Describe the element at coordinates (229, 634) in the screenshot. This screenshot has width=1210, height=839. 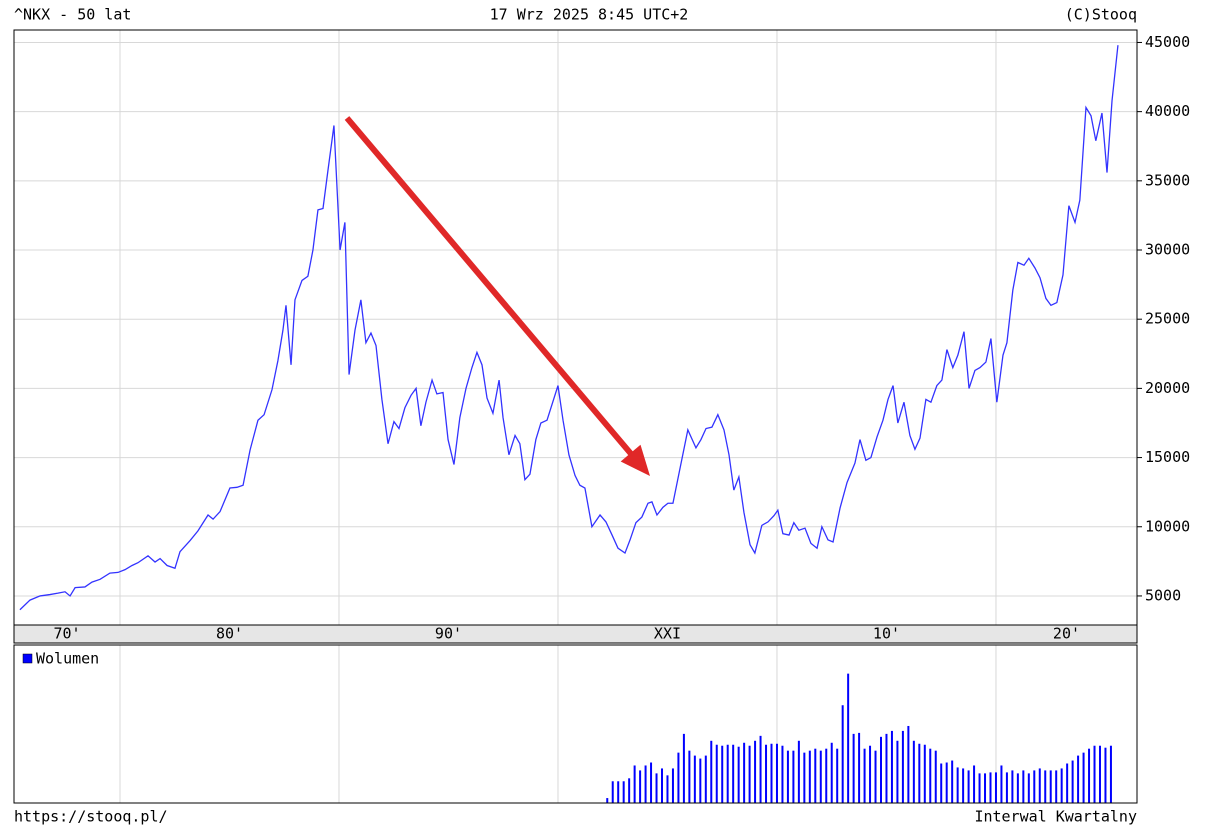
I see `x-tick-label: 80'` at that location.